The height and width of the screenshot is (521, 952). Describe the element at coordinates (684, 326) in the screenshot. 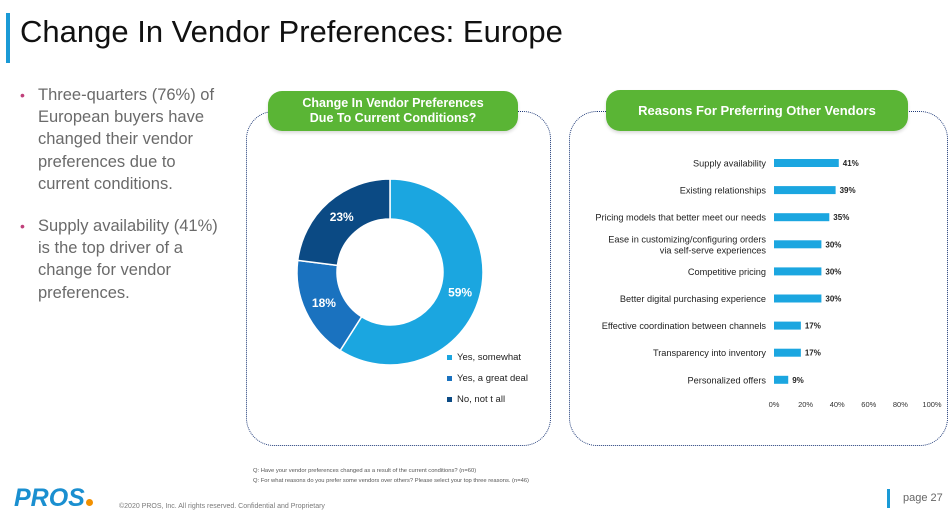

I see `bar-category-label: Effective coordination between channels` at that location.